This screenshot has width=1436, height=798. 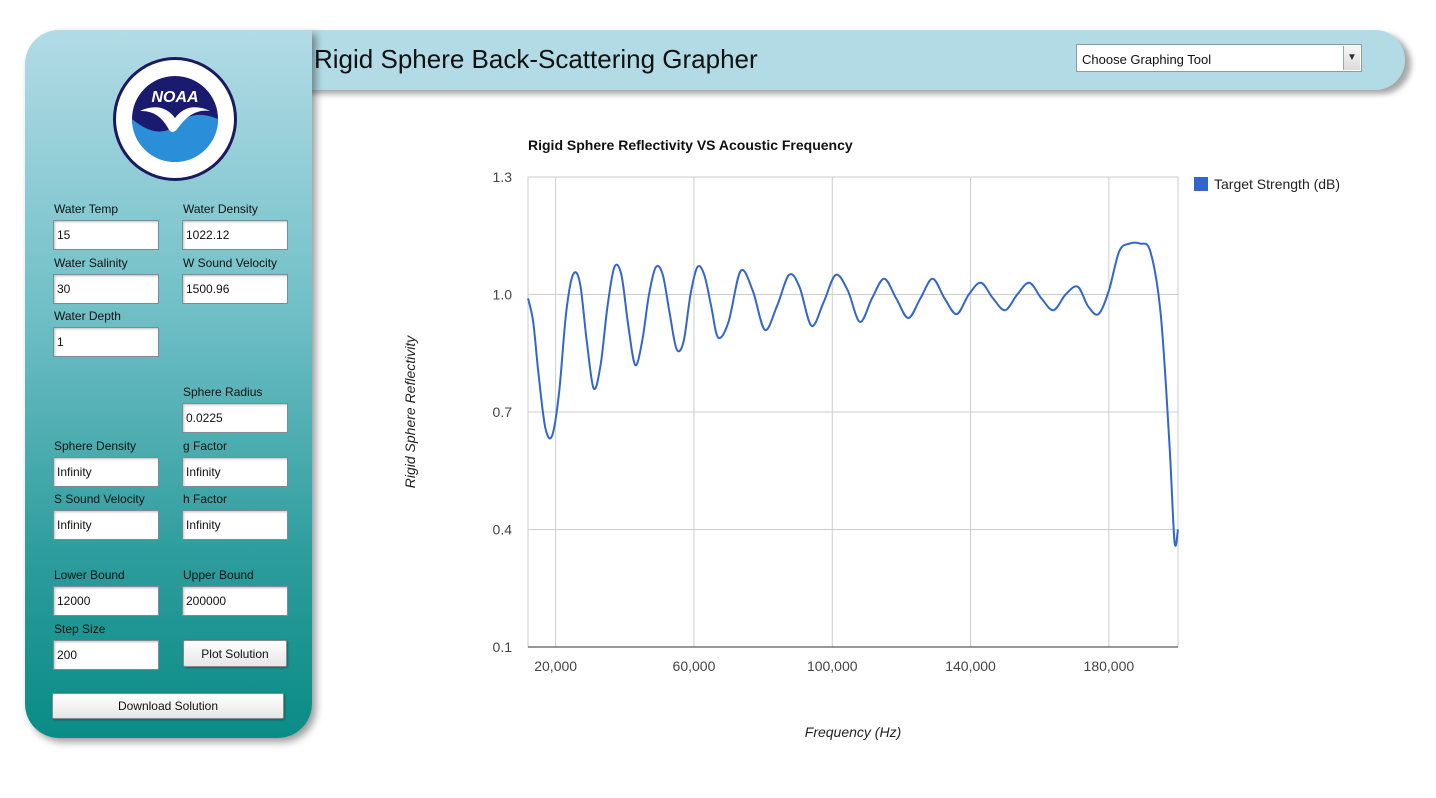 What do you see at coordinates (175, 119) in the screenshot?
I see `noaa-logo: NOAA` at bounding box center [175, 119].